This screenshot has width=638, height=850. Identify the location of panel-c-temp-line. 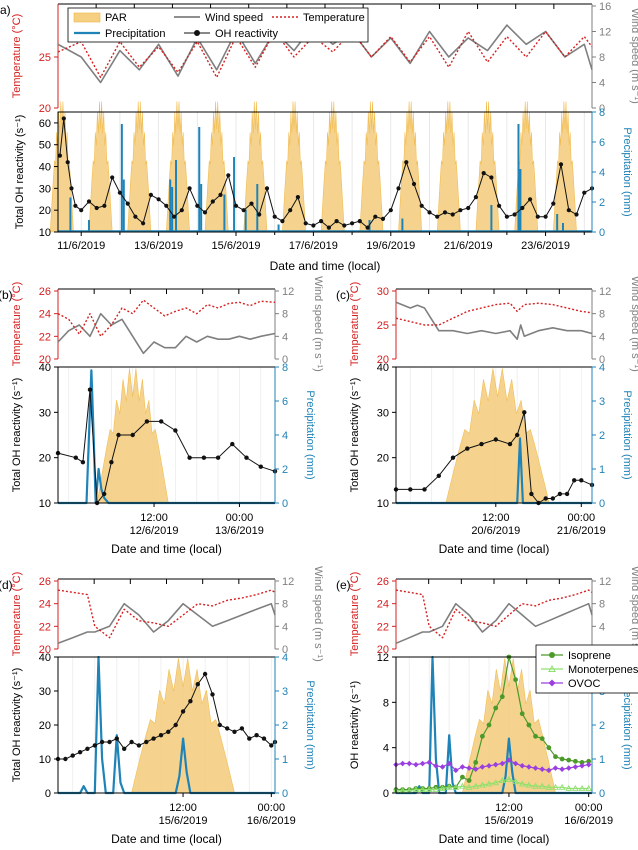
(494, 314).